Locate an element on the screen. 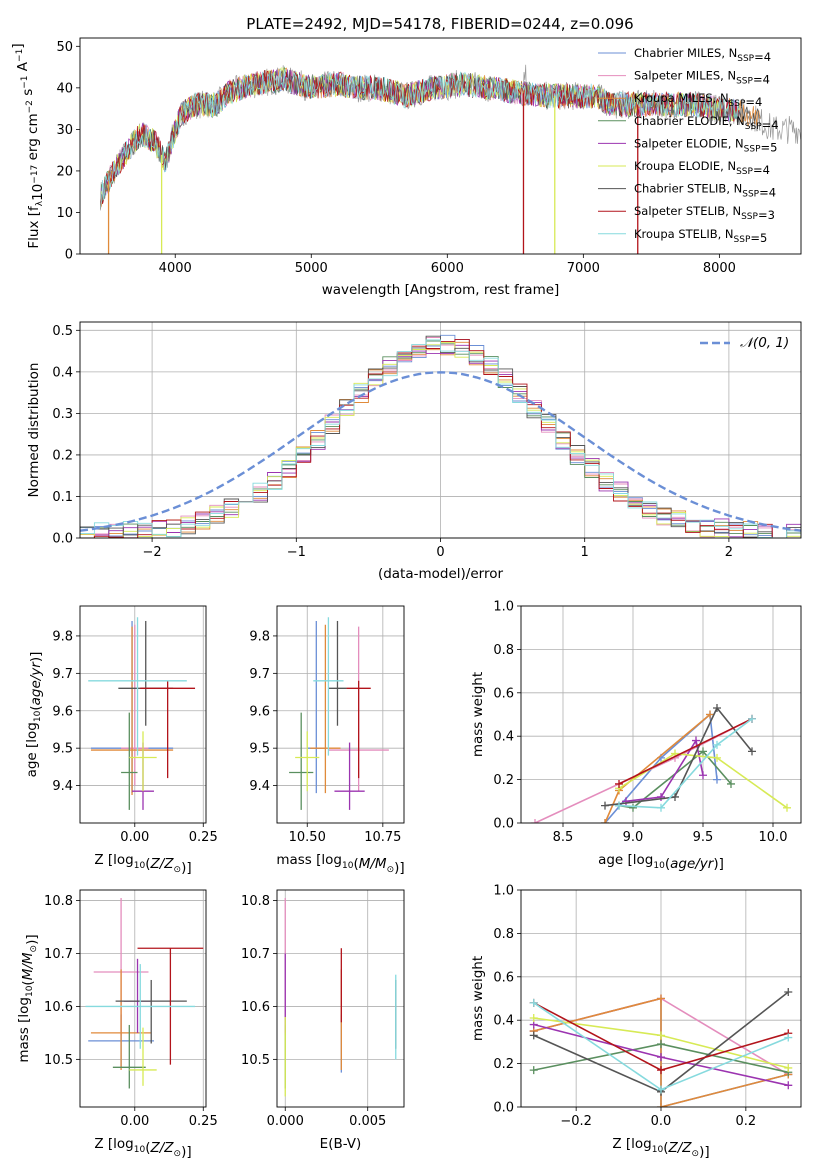 This screenshot has width=819, height=1170. weights_vs_age-axes: 8.5 9.0 9.5 10.0 0.0 0.2 0.4 0.6 0.8 1.0 is located at coordinates (647, 722).